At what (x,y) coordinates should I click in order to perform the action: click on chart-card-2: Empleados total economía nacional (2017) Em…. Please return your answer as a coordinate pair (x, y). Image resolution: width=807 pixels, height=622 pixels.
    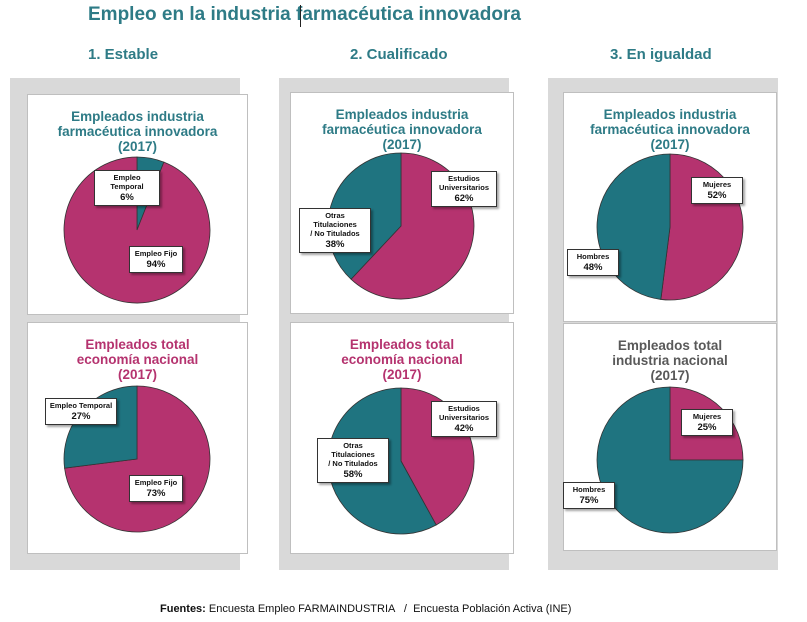
    Looking at the image, I should click on (137, 438).